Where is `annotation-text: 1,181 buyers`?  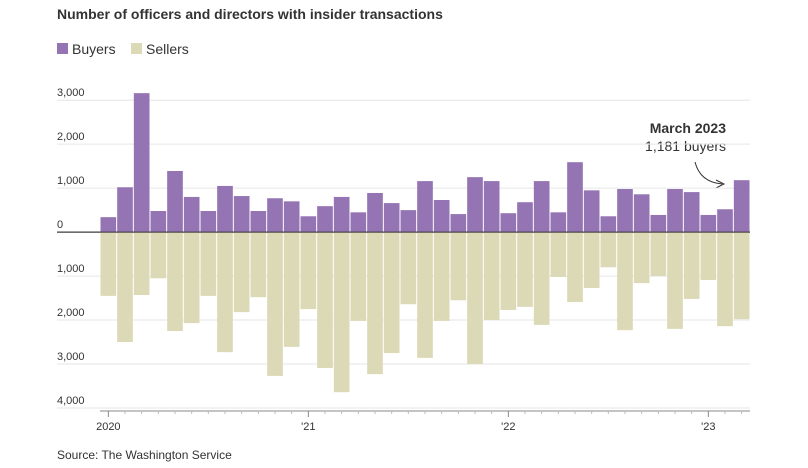
annotation-text: 1,181 buyers is located at coordinates (685, 146).